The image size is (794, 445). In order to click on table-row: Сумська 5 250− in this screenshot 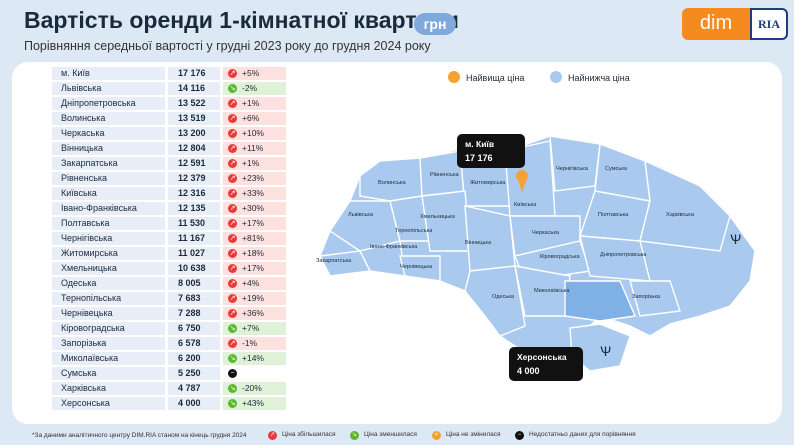, I will do `click(172, 373)`.